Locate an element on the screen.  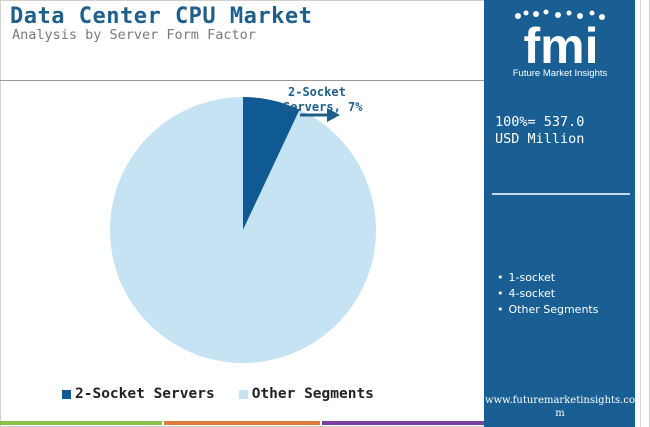
title-divider is located at coordinates (242, 80).